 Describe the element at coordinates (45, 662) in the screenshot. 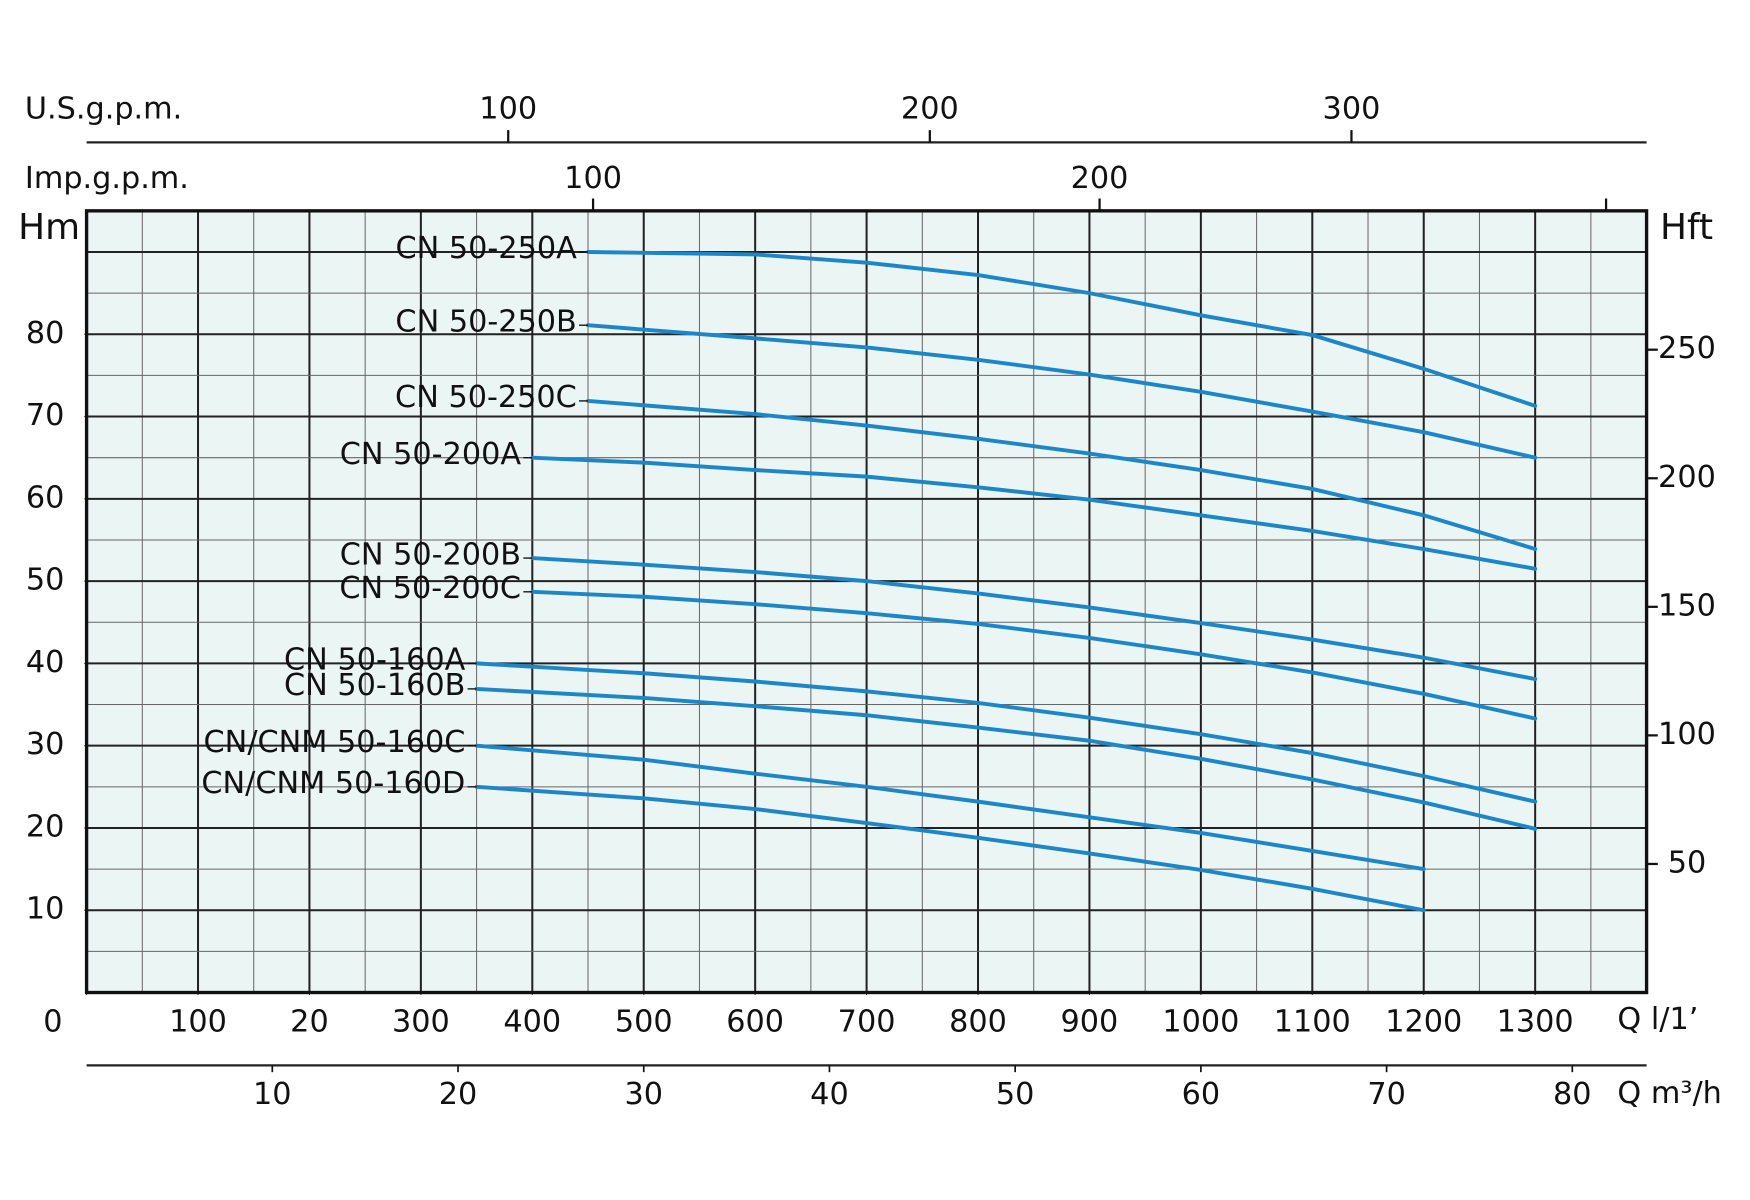

I see `y-tick-label: 40` at that location.